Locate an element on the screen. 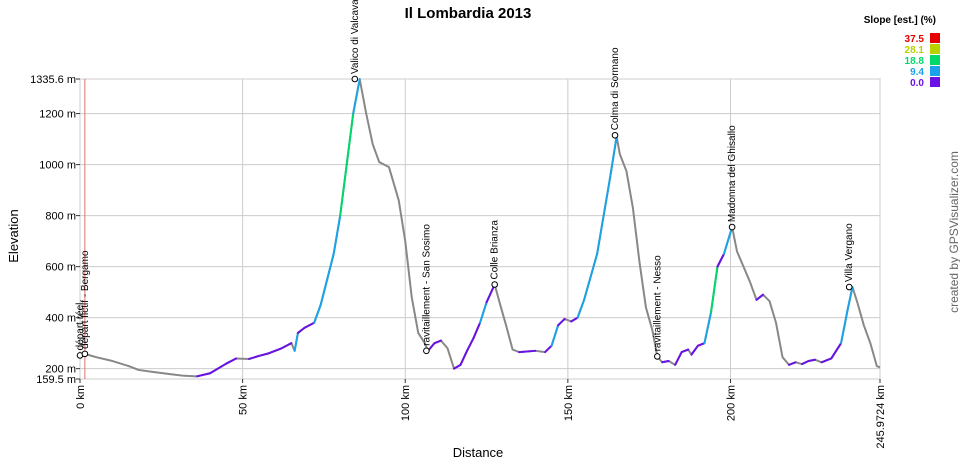 This screenshot has width=960, height=460. legend-value: 9.4 is located at coordinates (917, 72).